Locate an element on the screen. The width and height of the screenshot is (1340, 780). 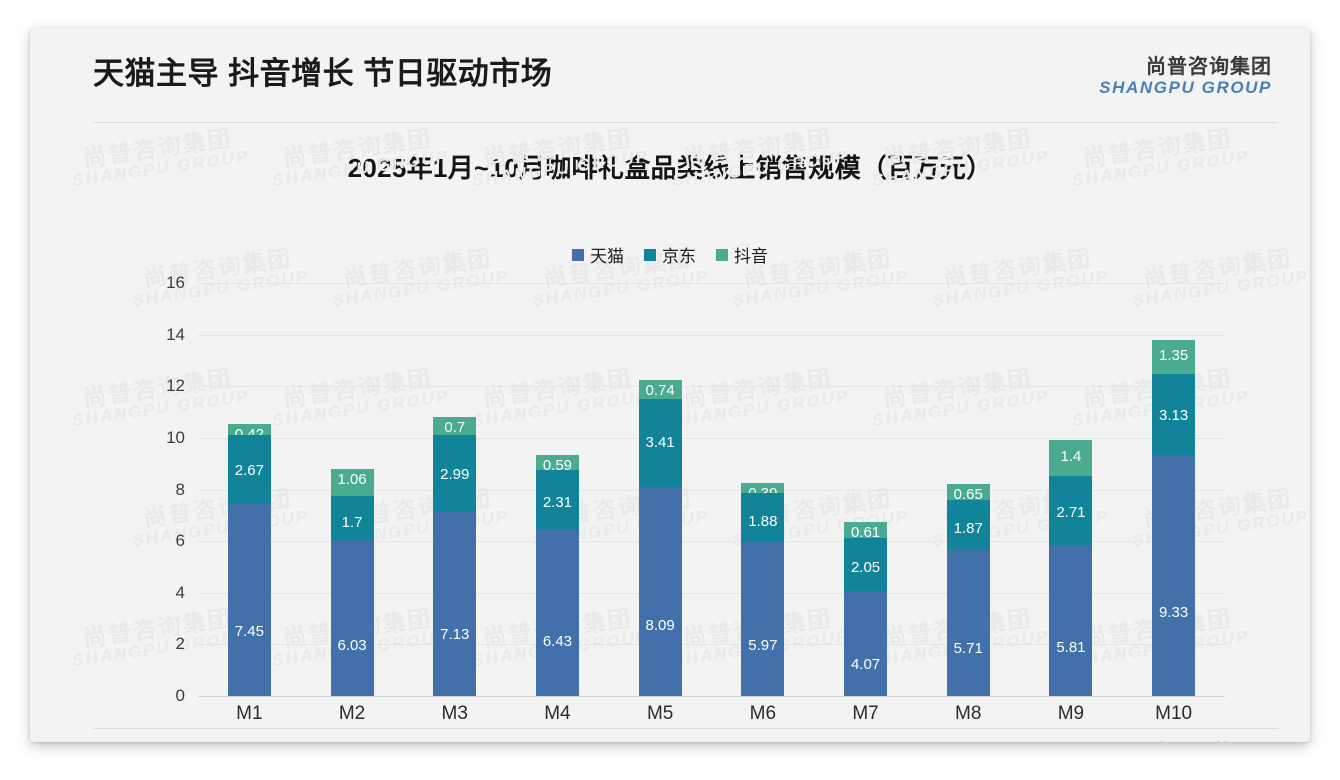
x-axis-tick-label: M7 is located at coordinates (865, 713).